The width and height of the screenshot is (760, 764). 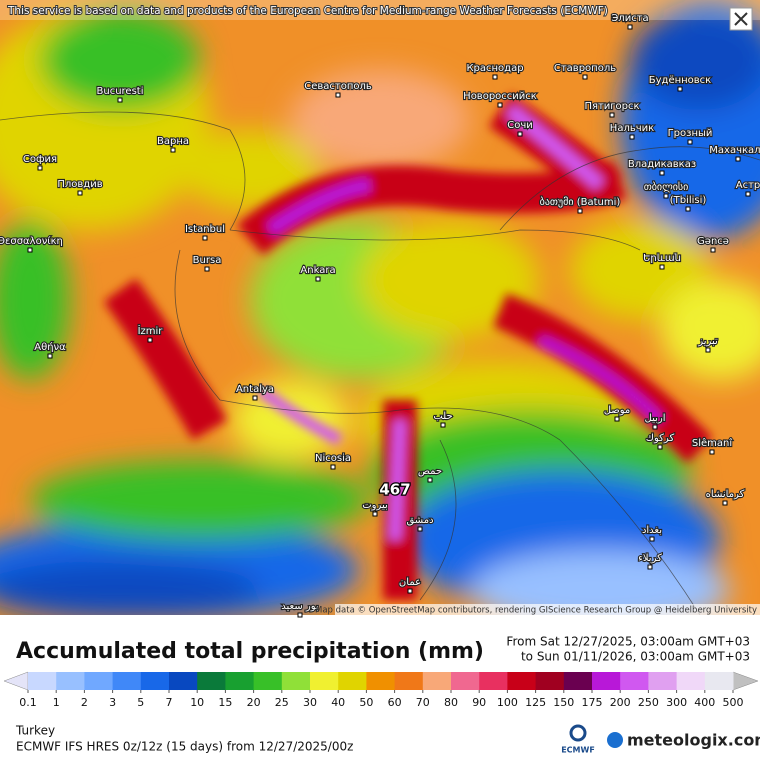 I want to click on colorbar-tick-label: 7, so click(x=169, y=702).